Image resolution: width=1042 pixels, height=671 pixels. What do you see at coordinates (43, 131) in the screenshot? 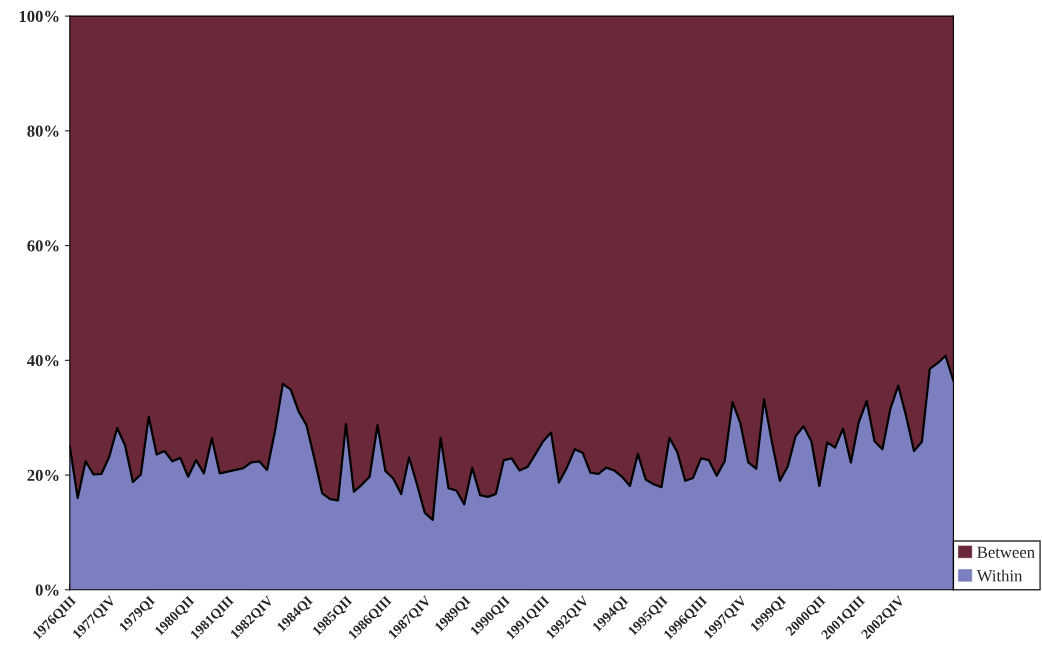
I see `y-tick-label: 80%` at bounding box center [43, 131].